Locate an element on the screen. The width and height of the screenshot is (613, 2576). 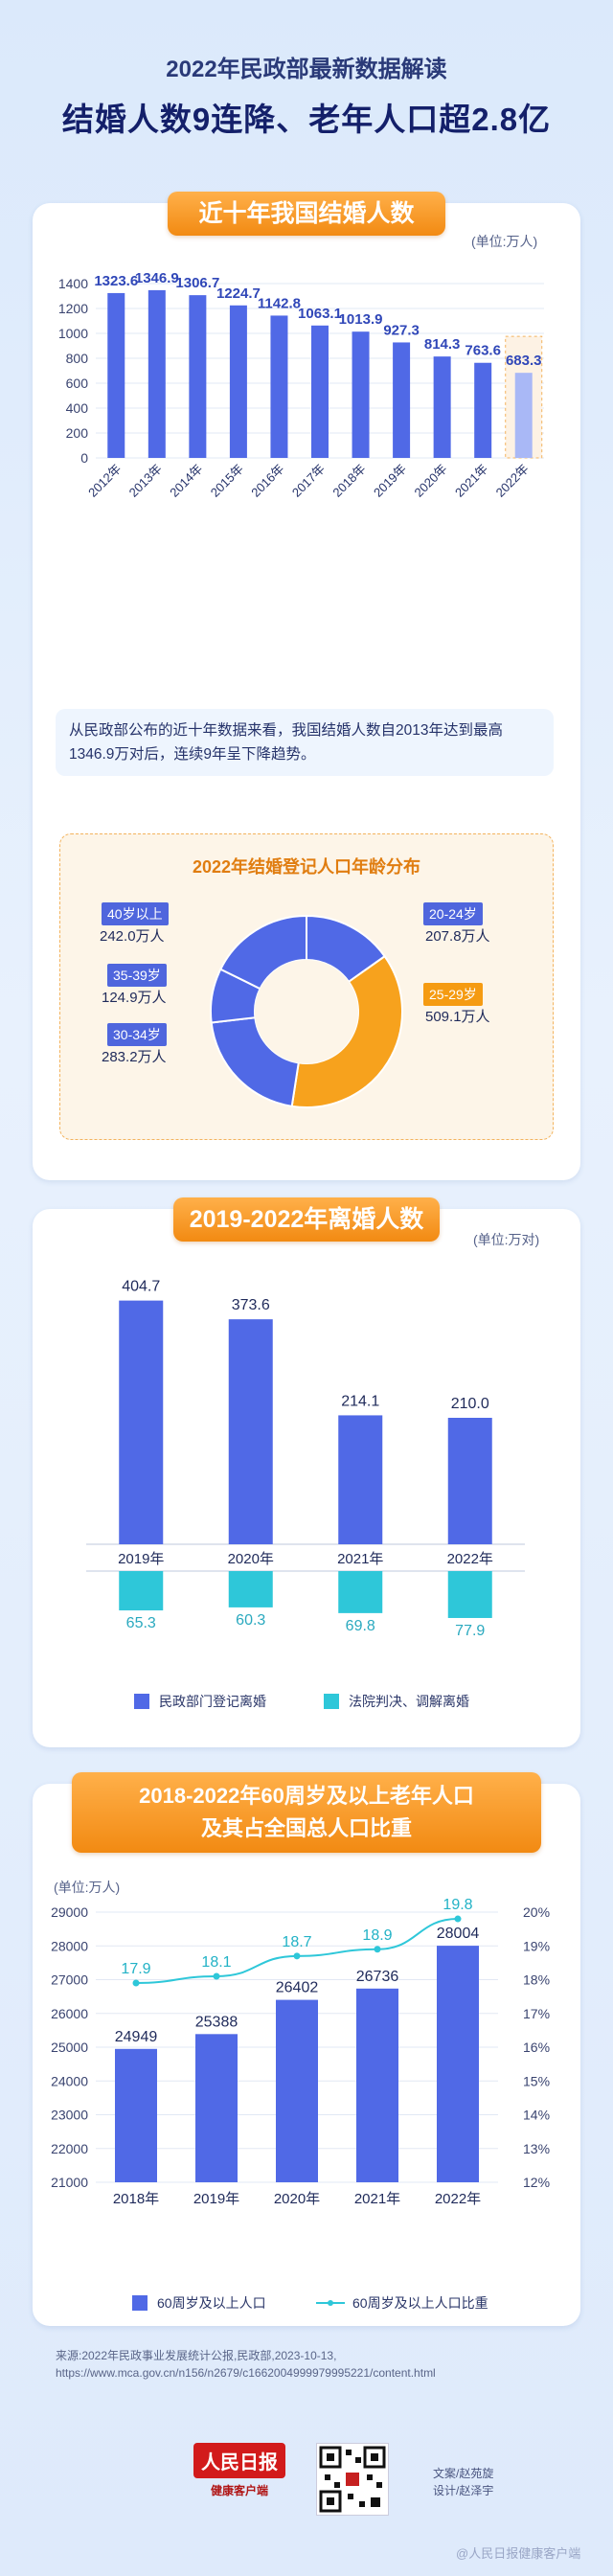
data-label-court: 69.8 is located at coordinates (360, 1626).